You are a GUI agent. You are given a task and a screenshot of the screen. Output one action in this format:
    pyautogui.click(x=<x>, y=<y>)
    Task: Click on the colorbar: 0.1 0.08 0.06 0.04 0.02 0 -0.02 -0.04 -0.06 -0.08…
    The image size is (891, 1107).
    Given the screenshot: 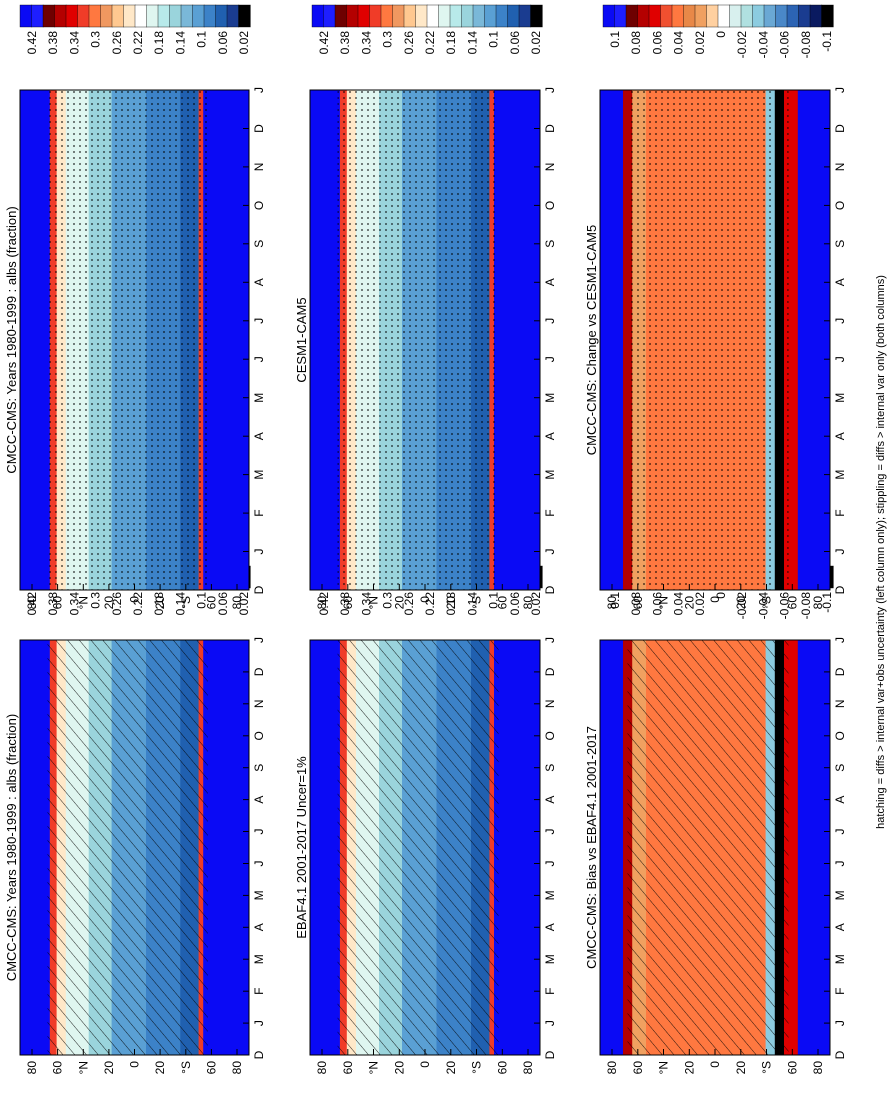 What is the action you would take?
    pyautogui.click(x=718, y=31)
    